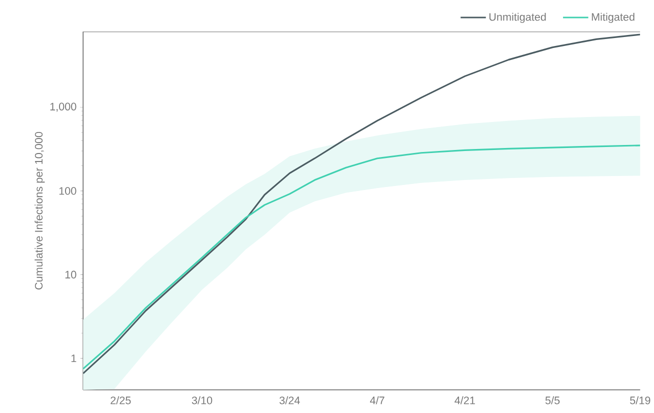  I want to click on x-tick-label: 4/21, so click(464, 400).